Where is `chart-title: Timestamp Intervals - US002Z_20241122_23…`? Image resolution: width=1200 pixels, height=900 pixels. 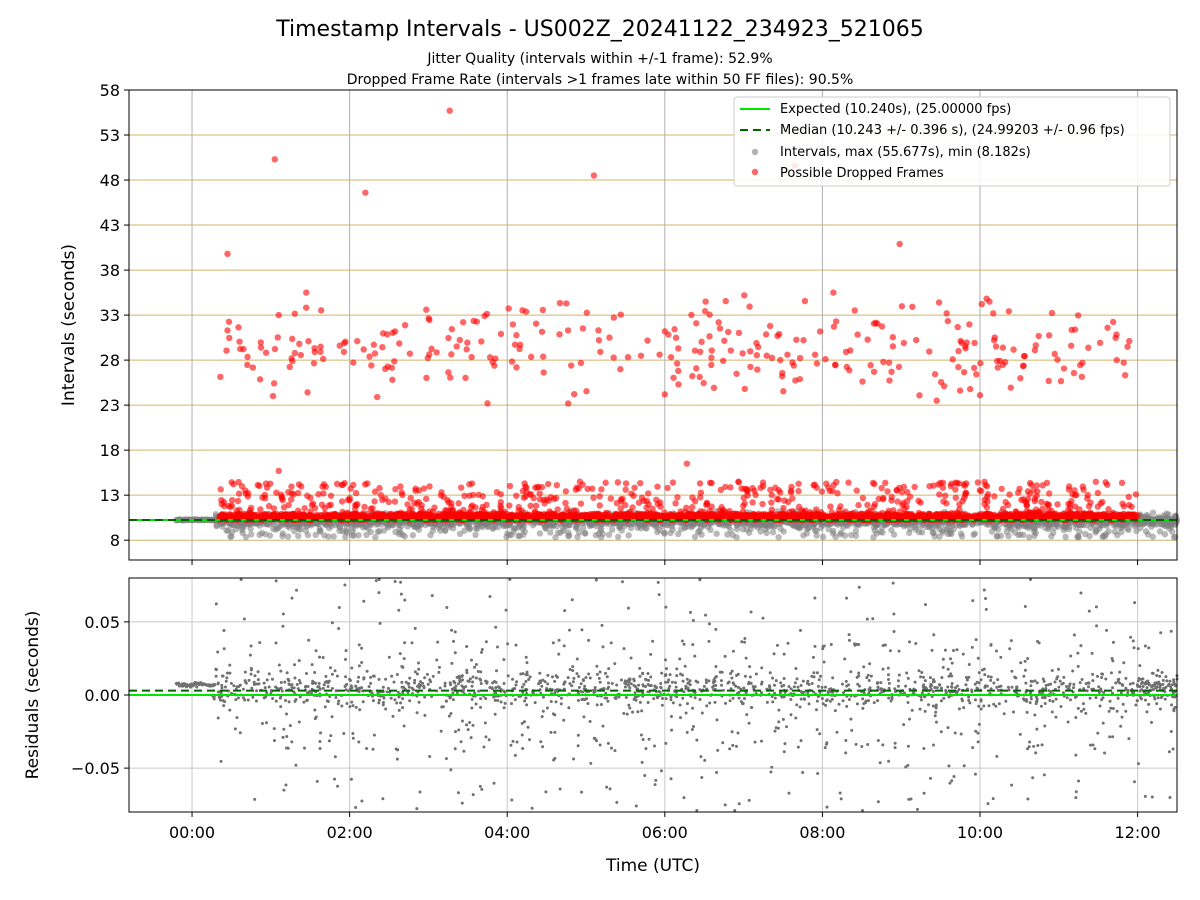
chart-title: Timestamp Intervals - US002Z_20241122_23… is located at coordinates (599, 29).